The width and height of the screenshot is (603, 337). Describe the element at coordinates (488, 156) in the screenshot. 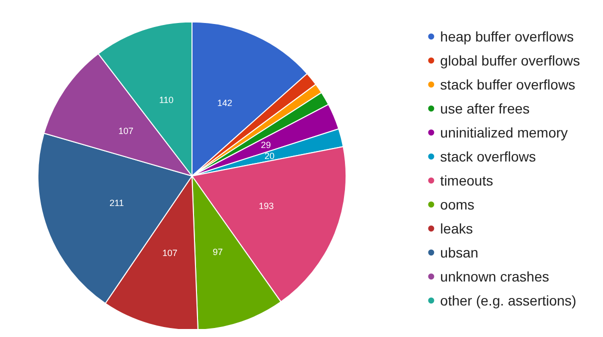

I see `legend-label: stack overflows` at that location.